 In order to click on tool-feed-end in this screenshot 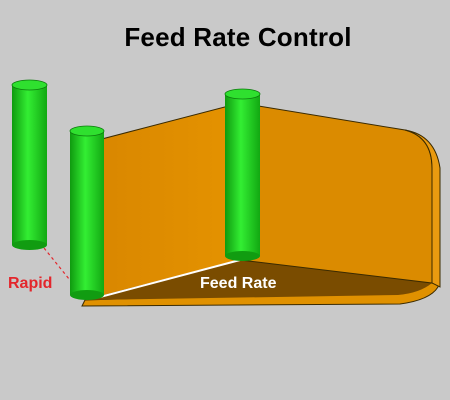, I will do `click(242, 174)`.